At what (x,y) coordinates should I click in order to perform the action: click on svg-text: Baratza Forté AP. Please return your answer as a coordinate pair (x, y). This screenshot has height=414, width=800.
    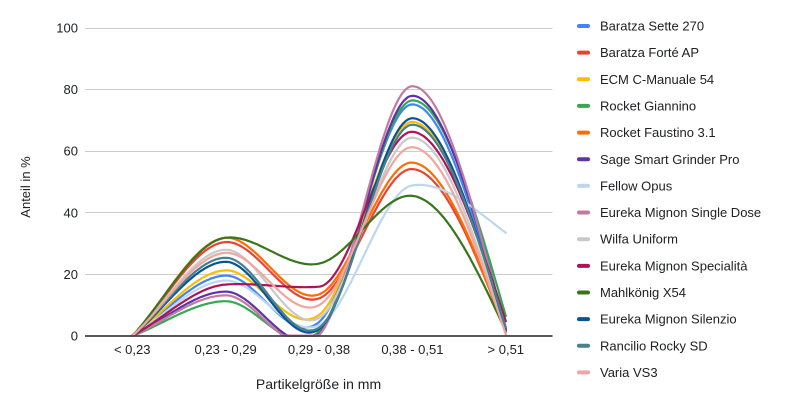
    Looking at the image, I should click on (649, 52).